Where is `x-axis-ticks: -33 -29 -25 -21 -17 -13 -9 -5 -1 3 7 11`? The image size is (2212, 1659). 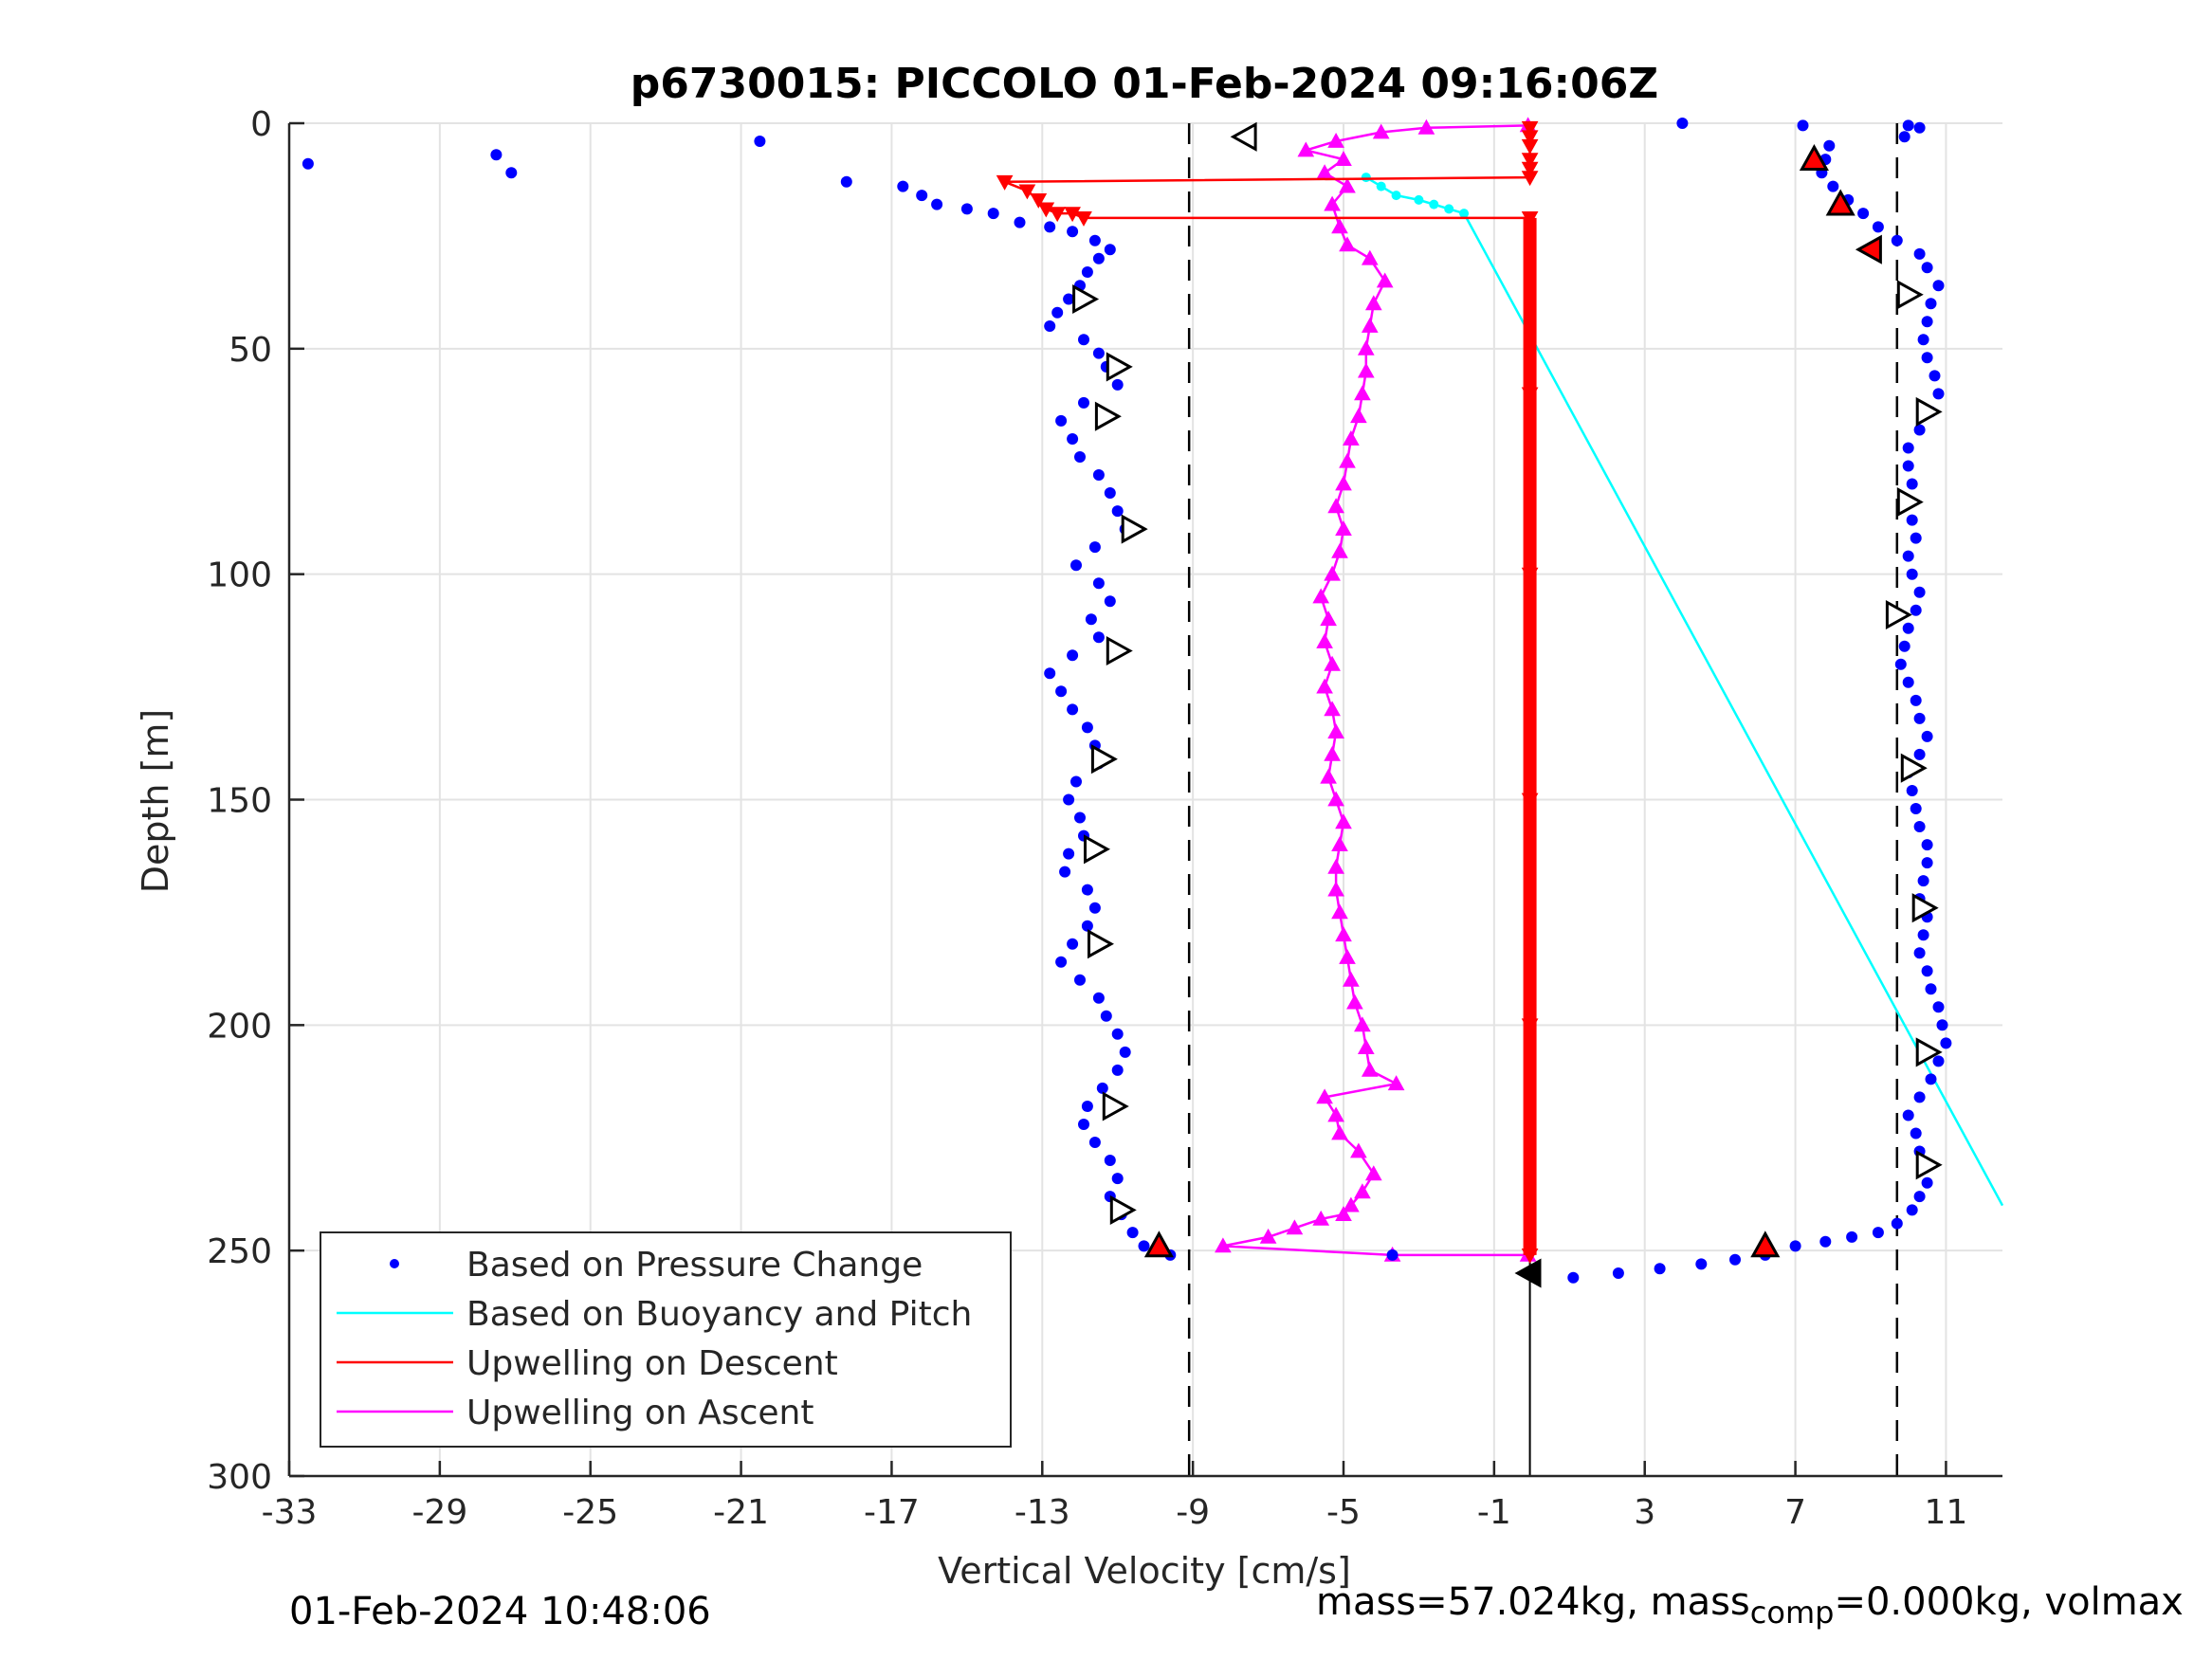
x-axis-ticks: -33 -29 -25 -21 -17 -13 -9 -5 -1 3 7 11 is located at coordinates (1114, 1496).